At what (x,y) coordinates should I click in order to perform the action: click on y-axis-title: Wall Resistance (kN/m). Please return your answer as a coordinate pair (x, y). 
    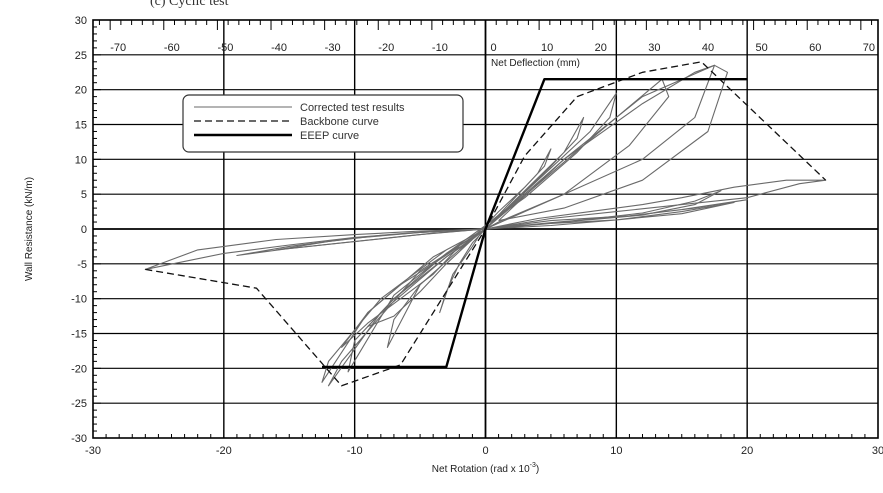
    Looking at the image, I should click on (29, 229).